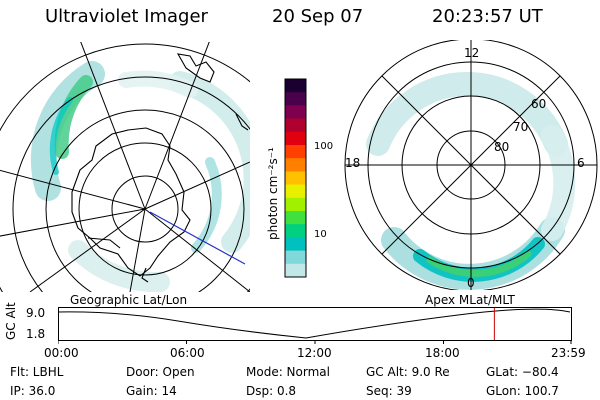 Image resolution: width=600 pixels, height=400 pixels. Describe the element at coordinates (288, 372) in the screenshot. I see `mode-status: Mode: Normal` at that location.